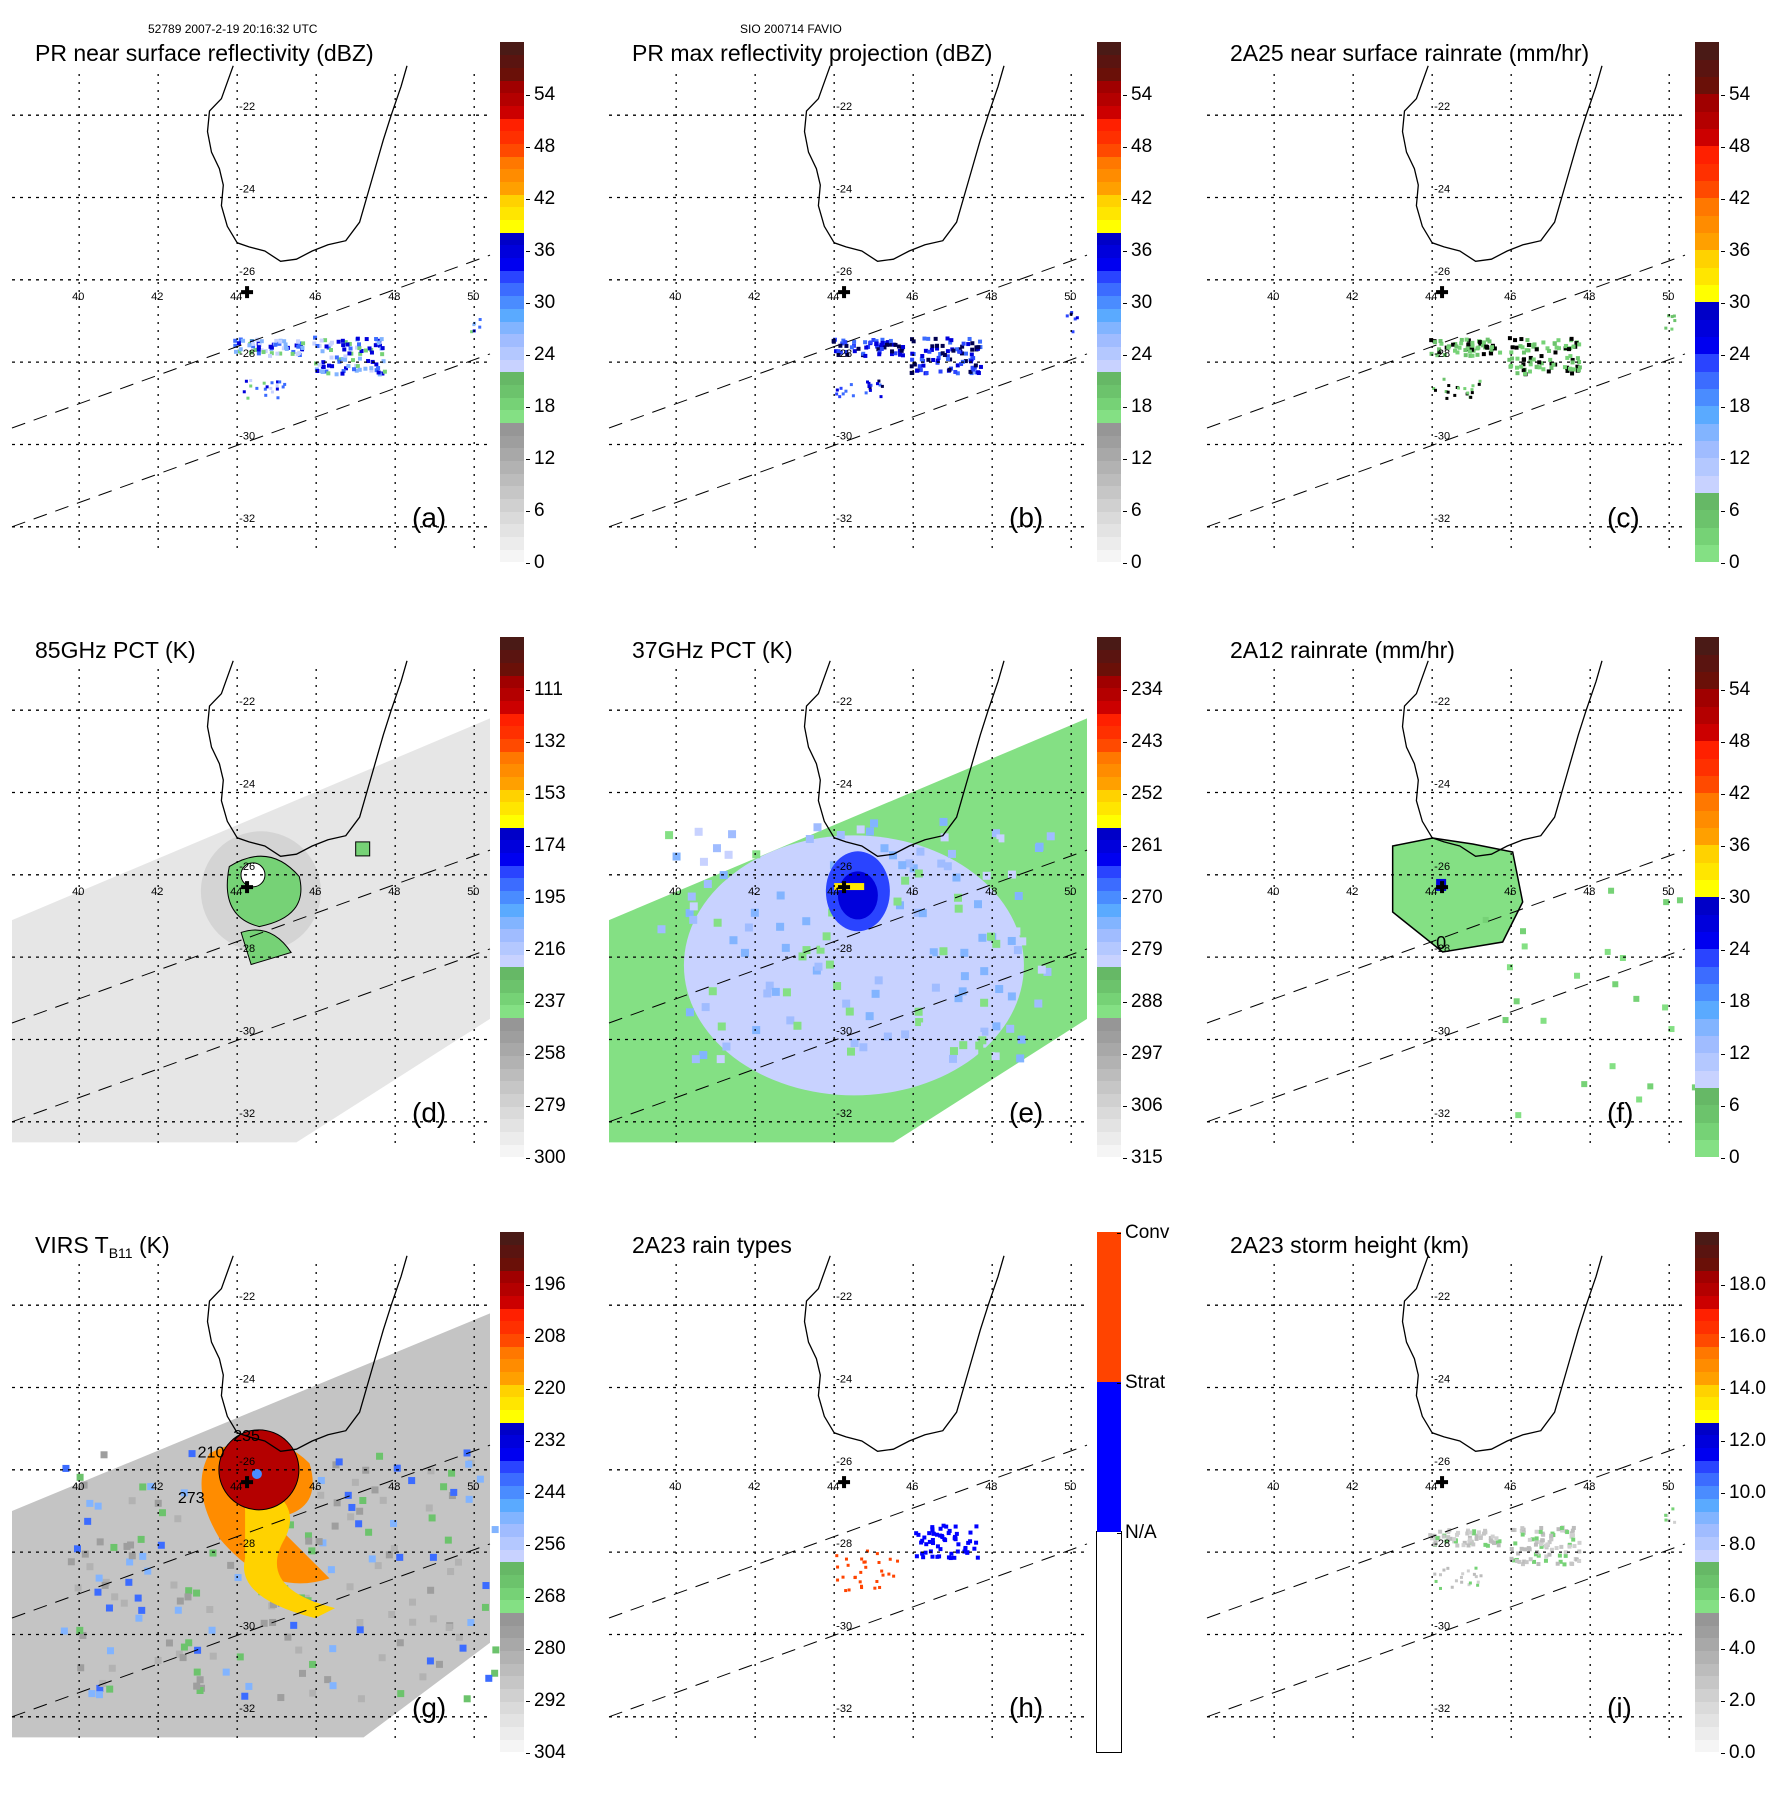  What do you see at coordinates (1738, 1544) in the screenshot?
I see `colorbar-tick-label: 8.0` at bounding box center [1738, 1544].